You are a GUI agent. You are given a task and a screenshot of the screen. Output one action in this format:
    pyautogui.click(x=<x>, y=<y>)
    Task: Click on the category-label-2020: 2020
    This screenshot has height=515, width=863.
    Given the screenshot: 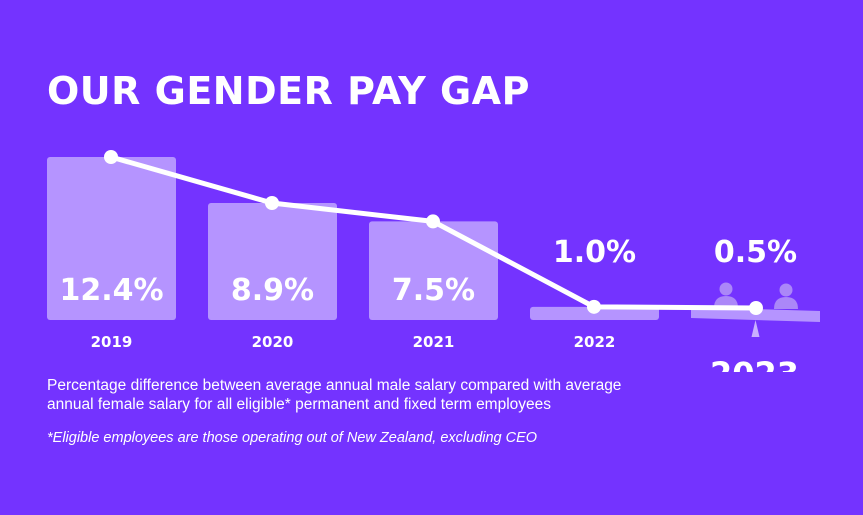 What is the action you would take?
    pyautogui.click(x=273, y=342)
    